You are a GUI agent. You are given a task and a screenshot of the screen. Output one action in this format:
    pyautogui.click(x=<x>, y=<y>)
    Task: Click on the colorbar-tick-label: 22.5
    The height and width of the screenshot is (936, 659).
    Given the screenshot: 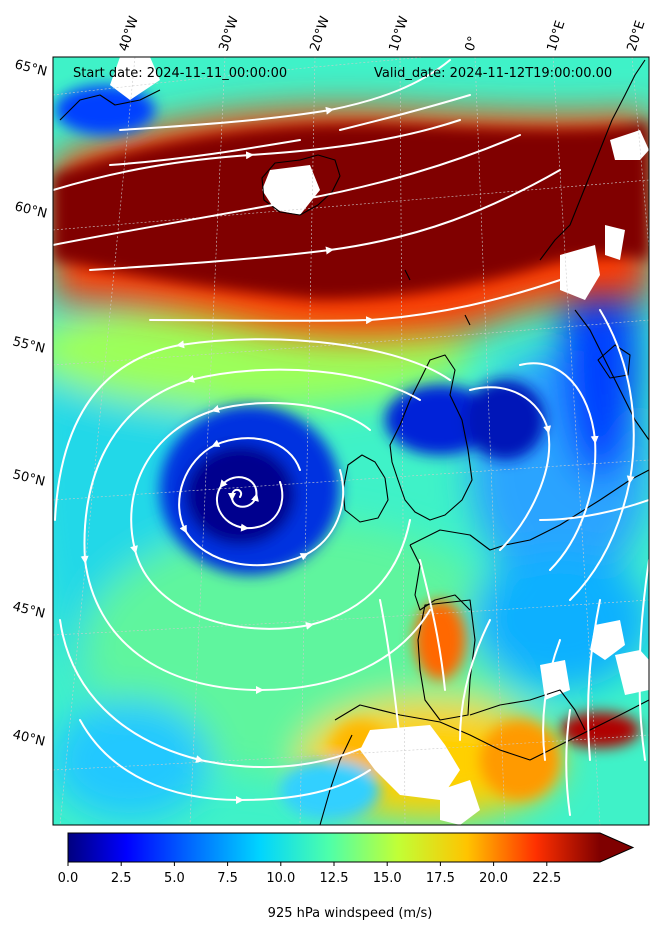 What is the action you would take?
    pyautogui.click(x=547, y=878)
    